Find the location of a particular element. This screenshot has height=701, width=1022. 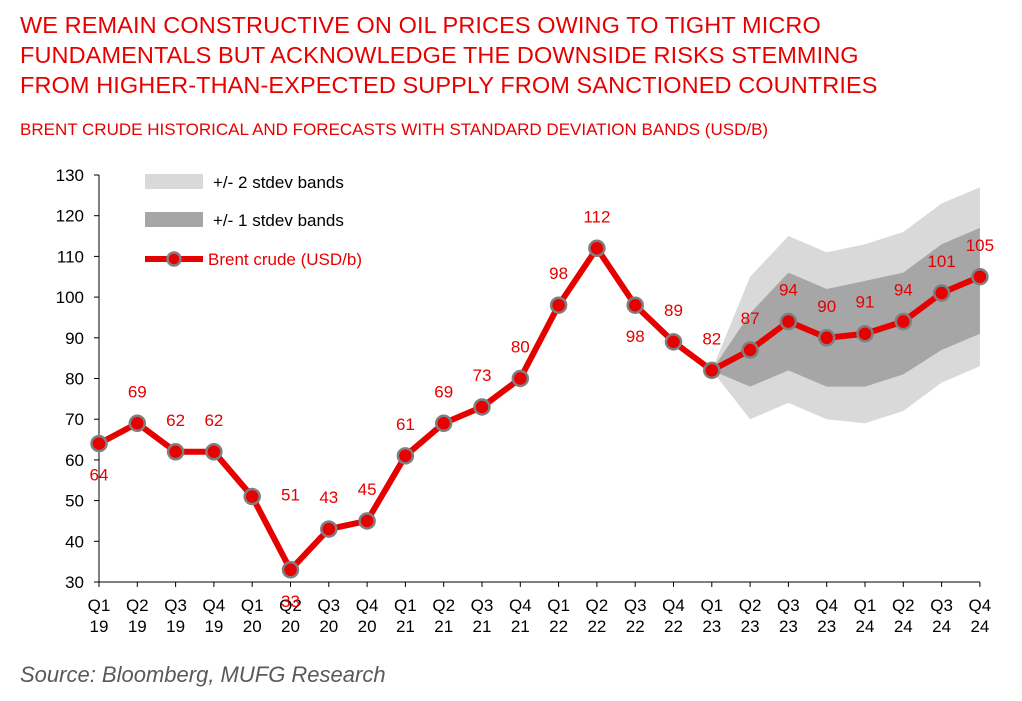

y-tick-label: 80 is located at coordinates (74, 379).